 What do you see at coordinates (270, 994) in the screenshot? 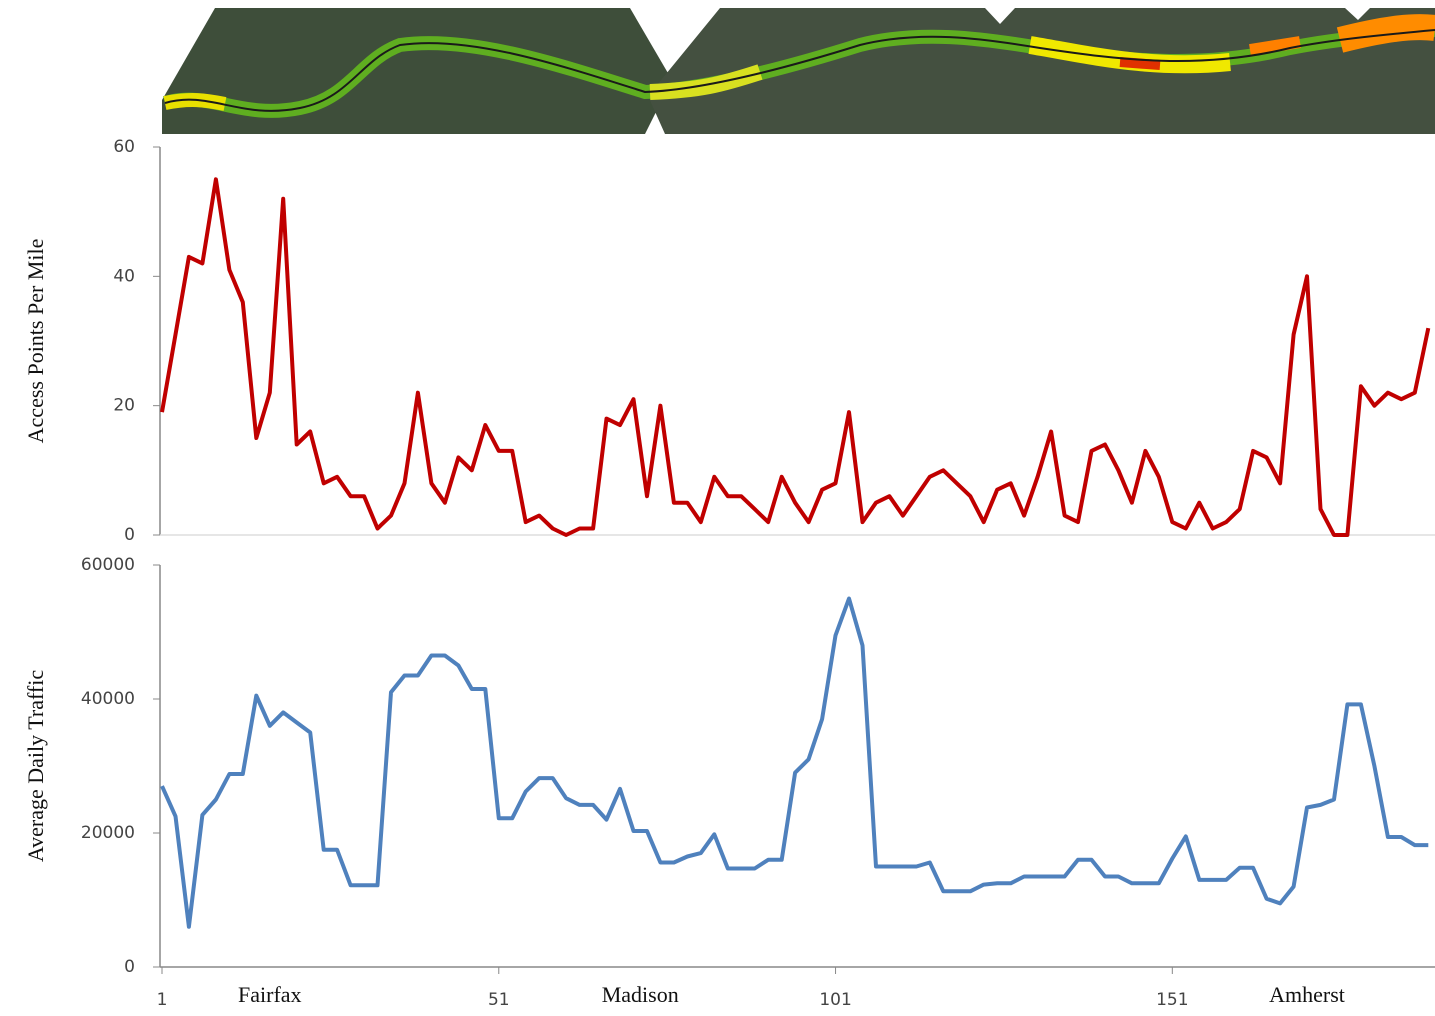
I see `annotation: Fairfax` at bounding box center [270, 994].